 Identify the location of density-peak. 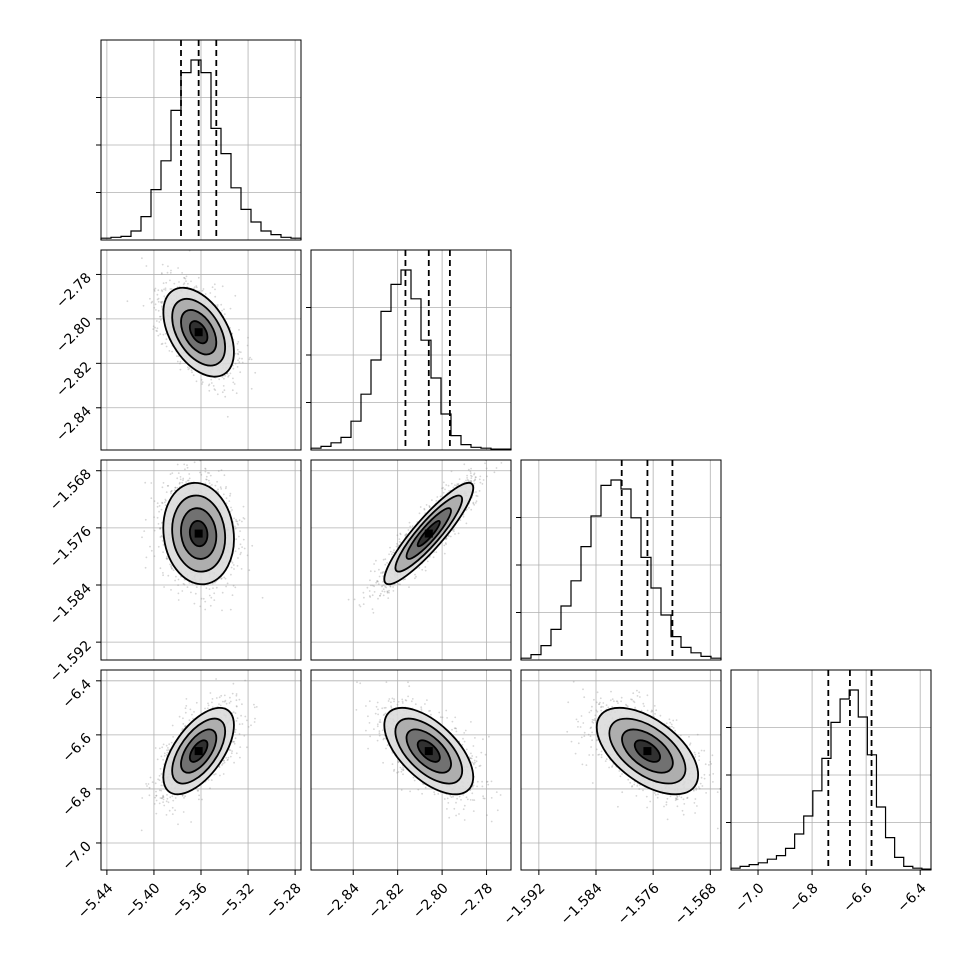
(198, 332).